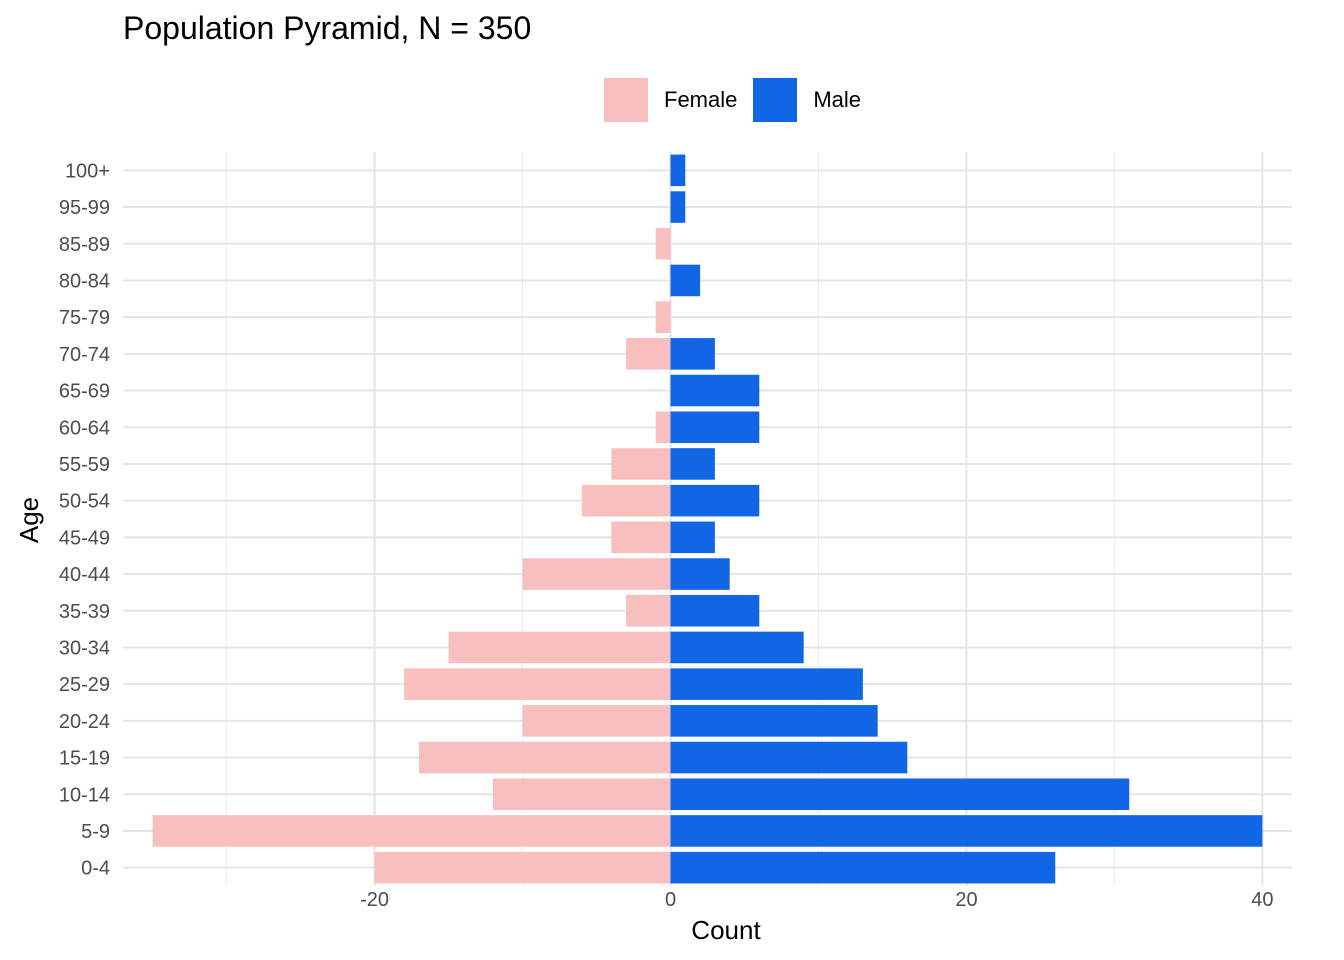 This screenshot has width=1344, height=960. Describe the element at coordinates (816, 900) in the screenshot. I see `x-tick-labels: -20 0 20 40` at that location.